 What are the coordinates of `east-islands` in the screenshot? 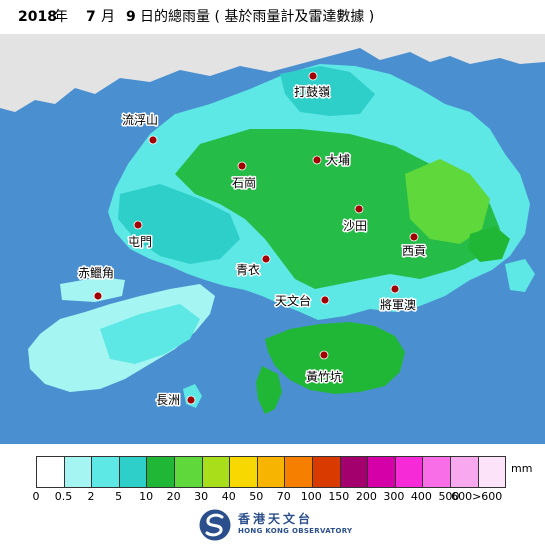 It's located at (520, 275).